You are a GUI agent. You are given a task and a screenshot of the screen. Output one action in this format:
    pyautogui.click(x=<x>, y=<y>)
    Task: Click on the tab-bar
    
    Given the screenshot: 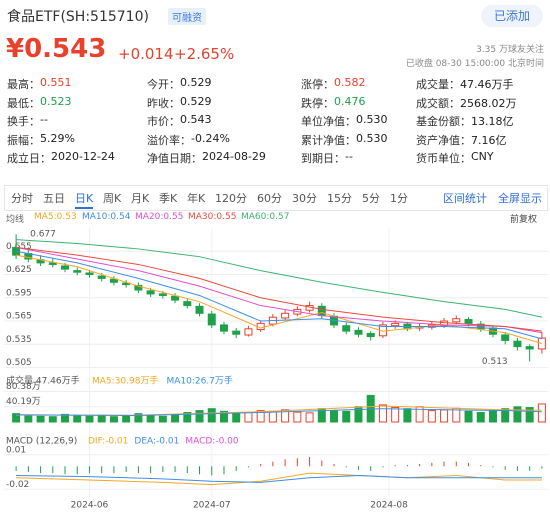 What is the action you would take?
    pyautogui.click(x=276, y=198)
    